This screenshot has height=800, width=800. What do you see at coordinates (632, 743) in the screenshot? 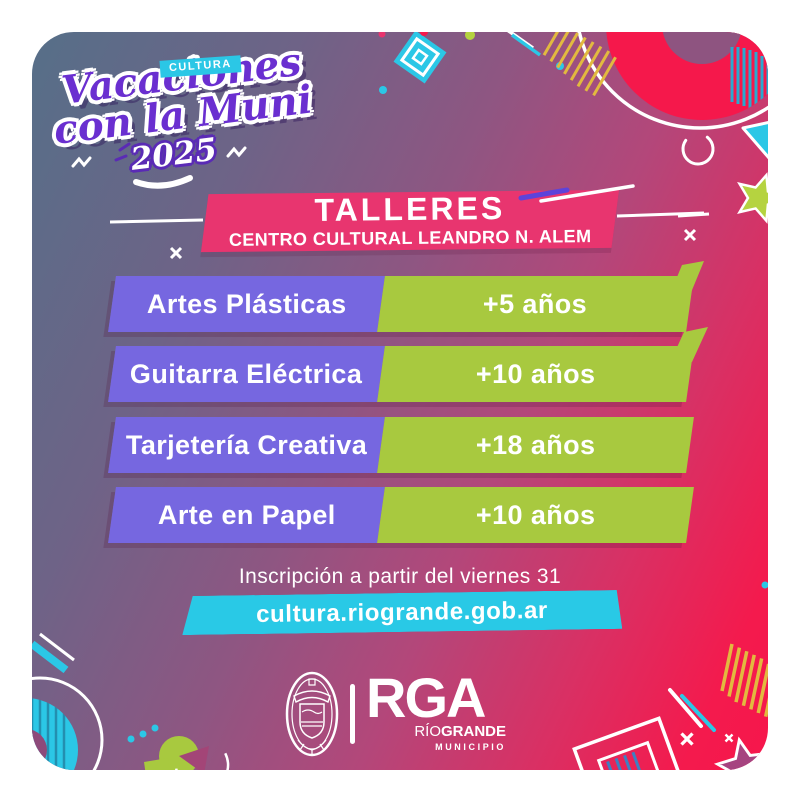
I see `striped-squares-icon` at bounding box center [632, 743].